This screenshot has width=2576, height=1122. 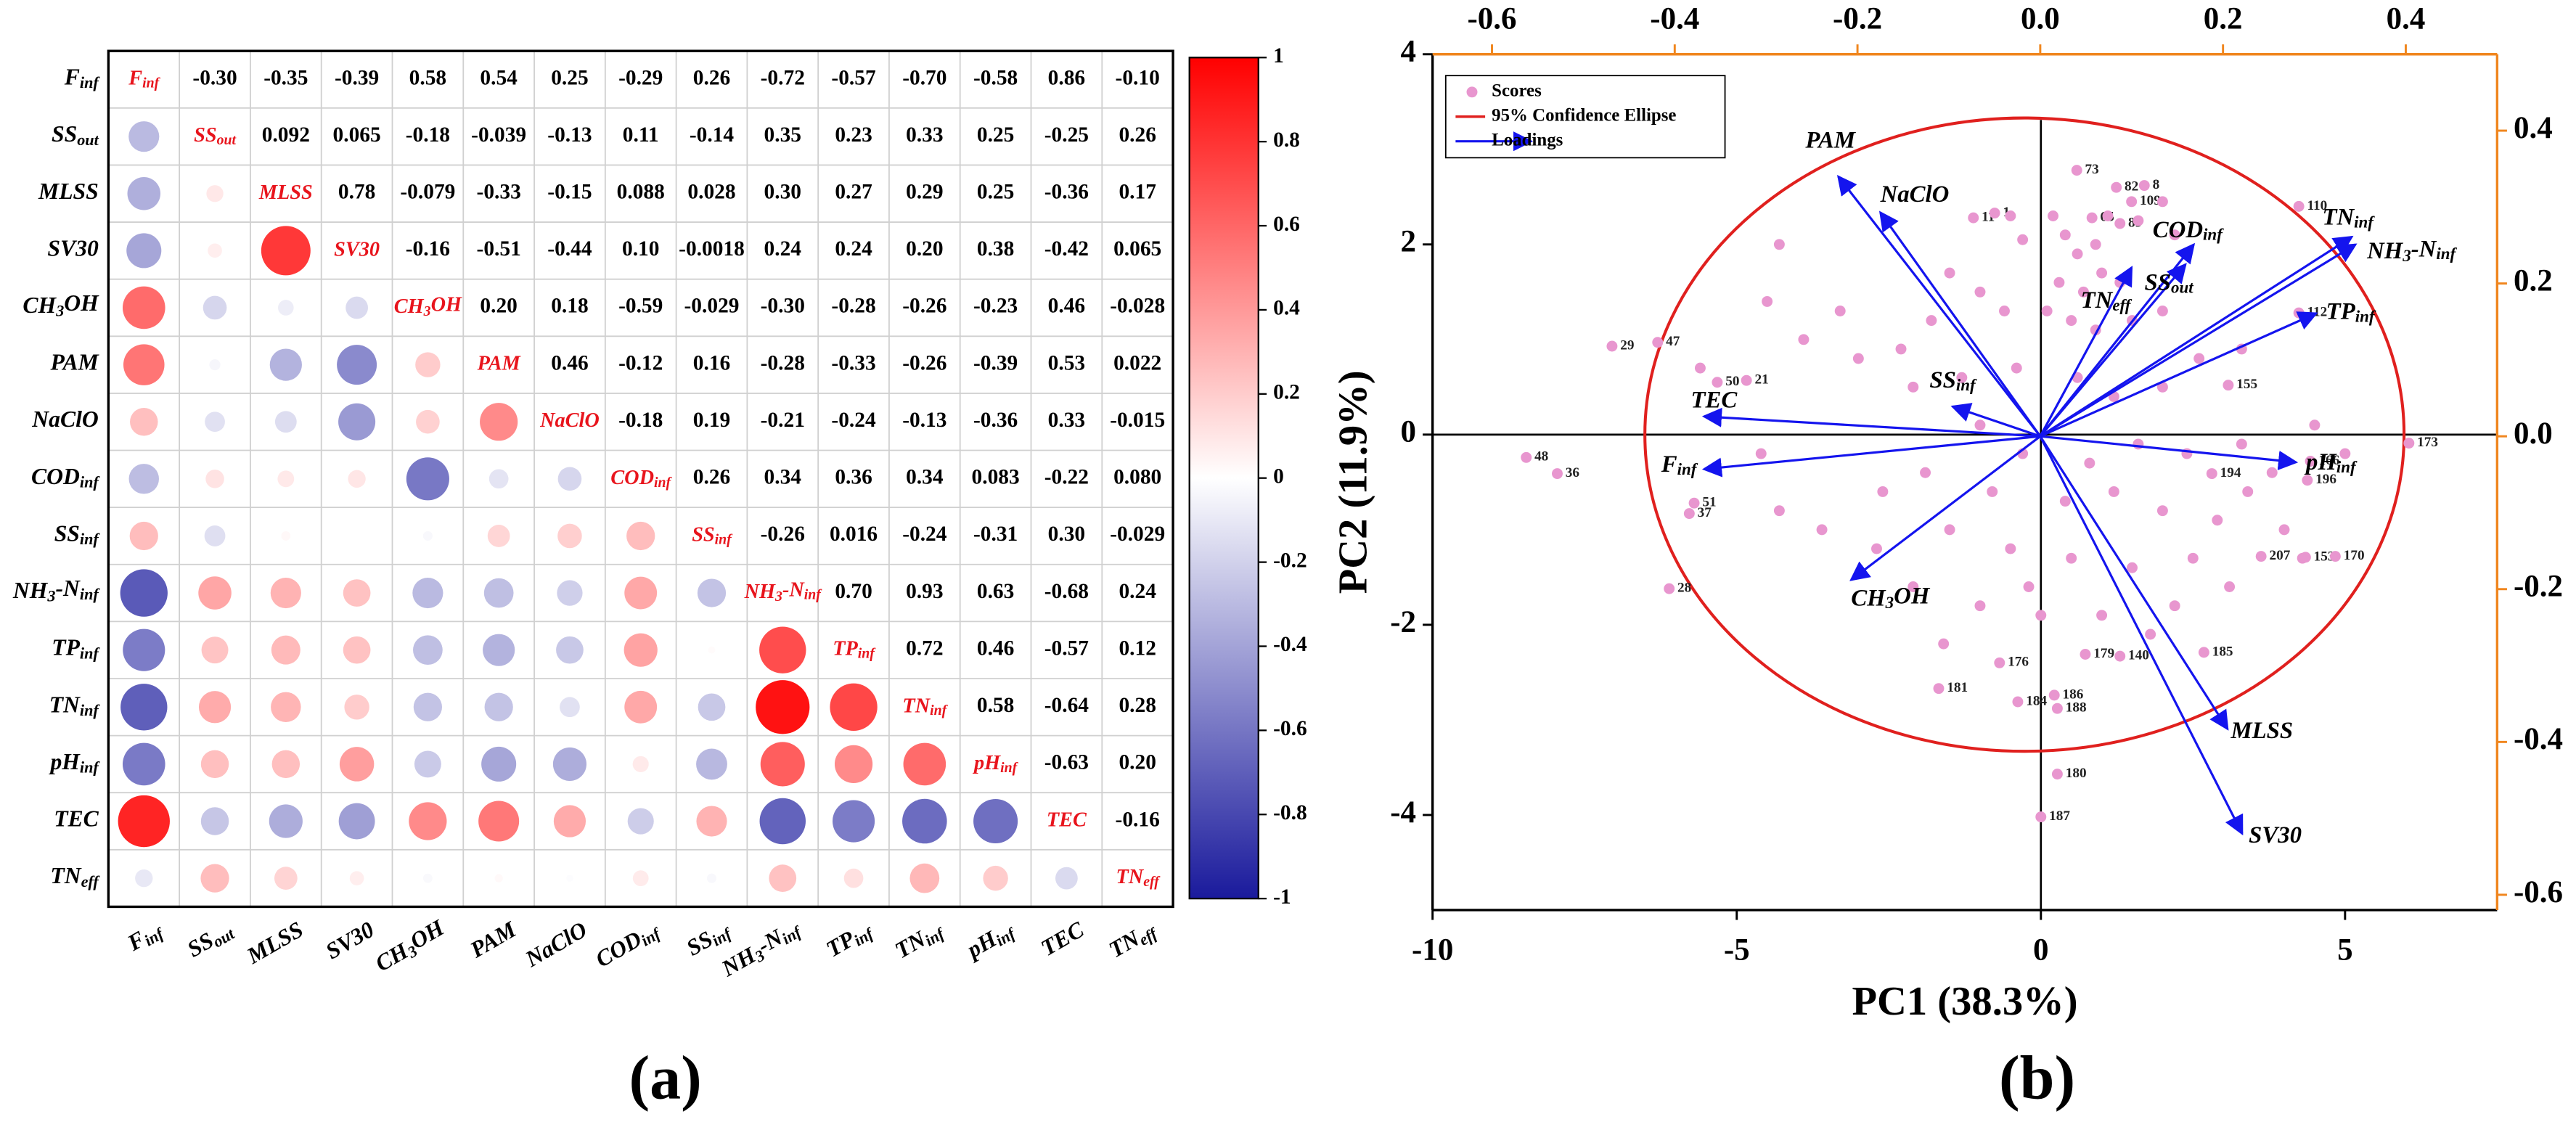 What do you see at coordinates (499, 363) in the screenshot?
I see `diagonal-label: PAM` at bounding box center [499, 363].